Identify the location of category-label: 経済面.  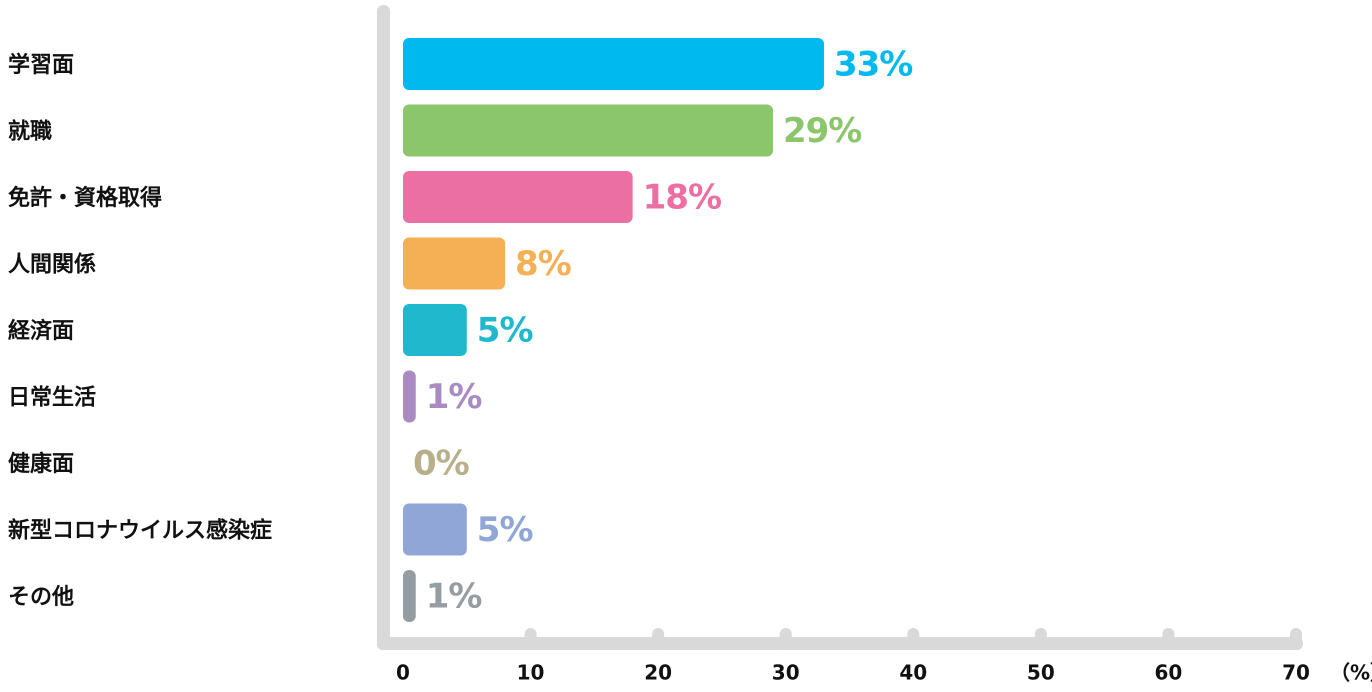
(41, 331).